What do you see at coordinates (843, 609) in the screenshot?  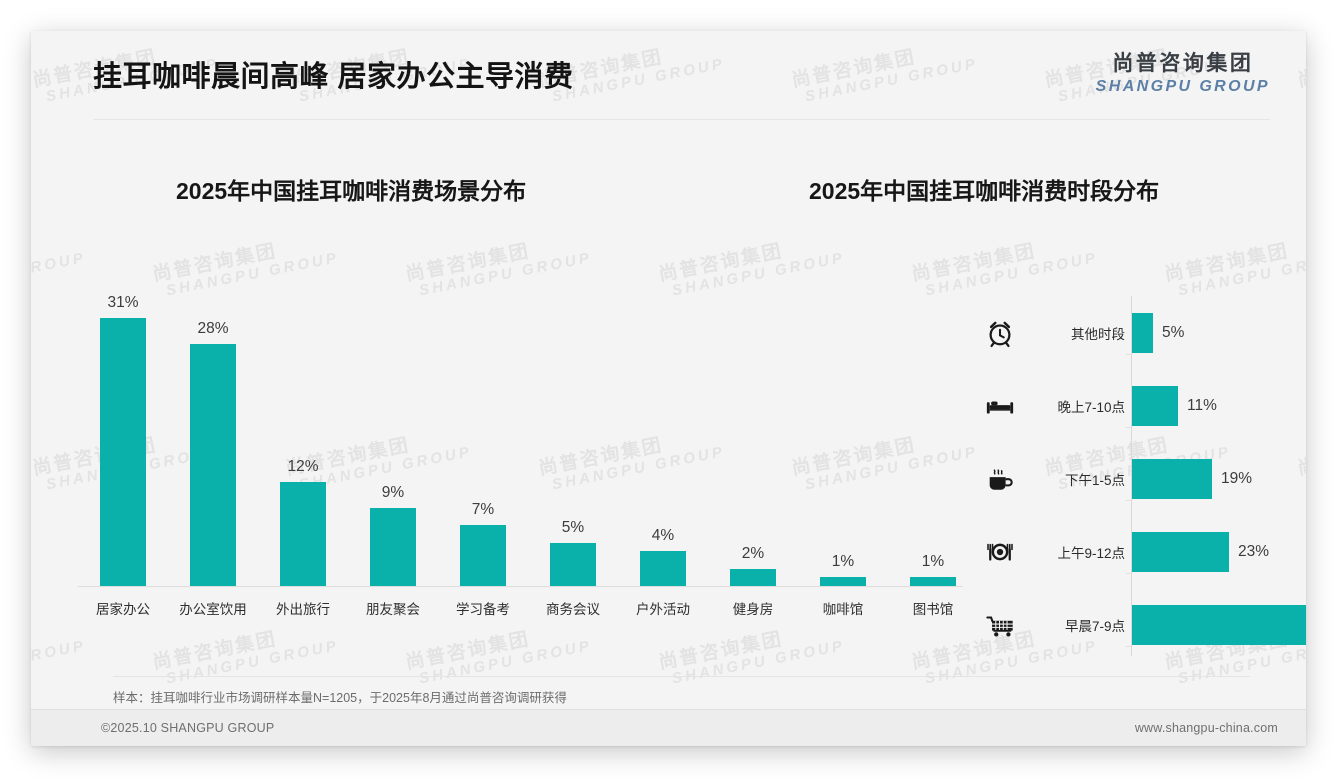 I see `bar-category-label: 咖啡馆` at bounding box center [843, 609].